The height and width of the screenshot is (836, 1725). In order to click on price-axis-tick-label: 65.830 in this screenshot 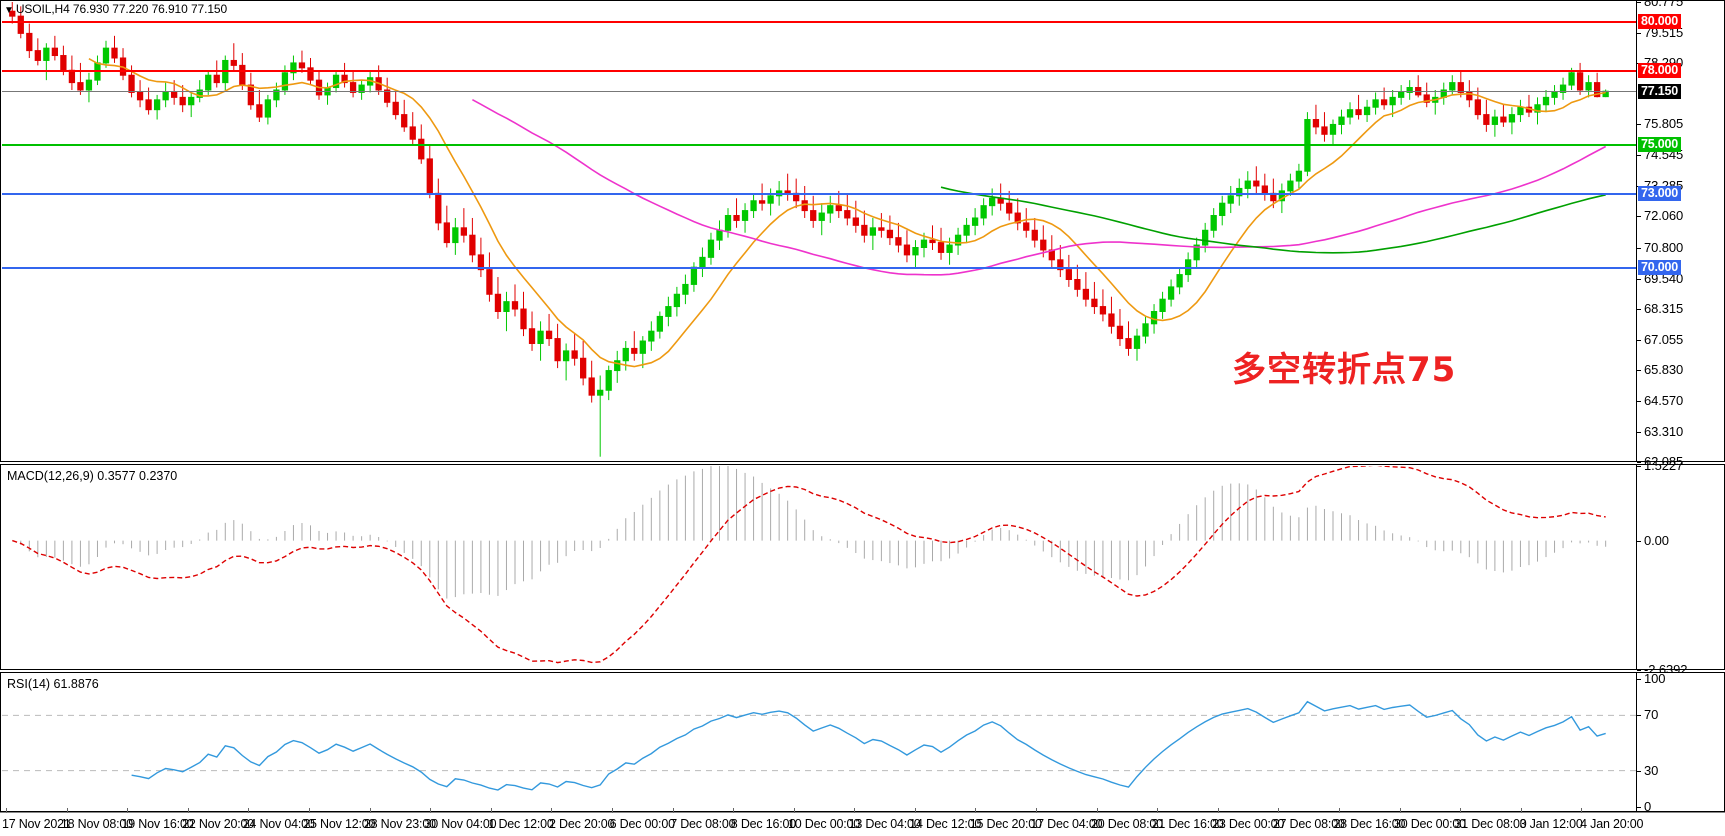, I will do `click(1664, 369)`.